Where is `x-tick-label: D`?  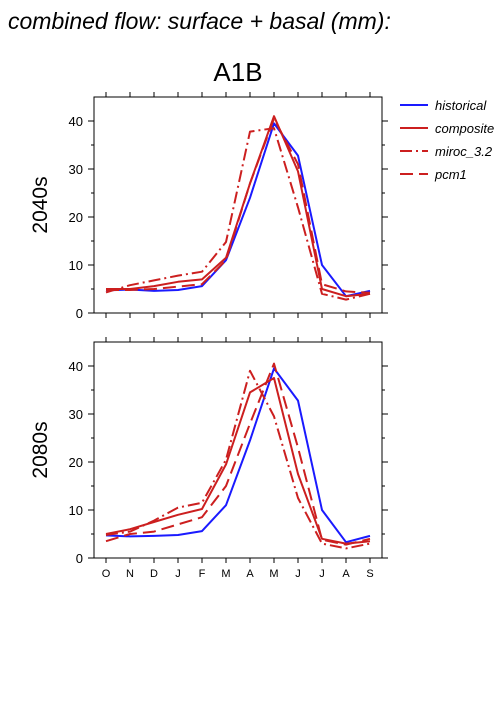 x-tick-label: D is located at coordinates (154, 574).